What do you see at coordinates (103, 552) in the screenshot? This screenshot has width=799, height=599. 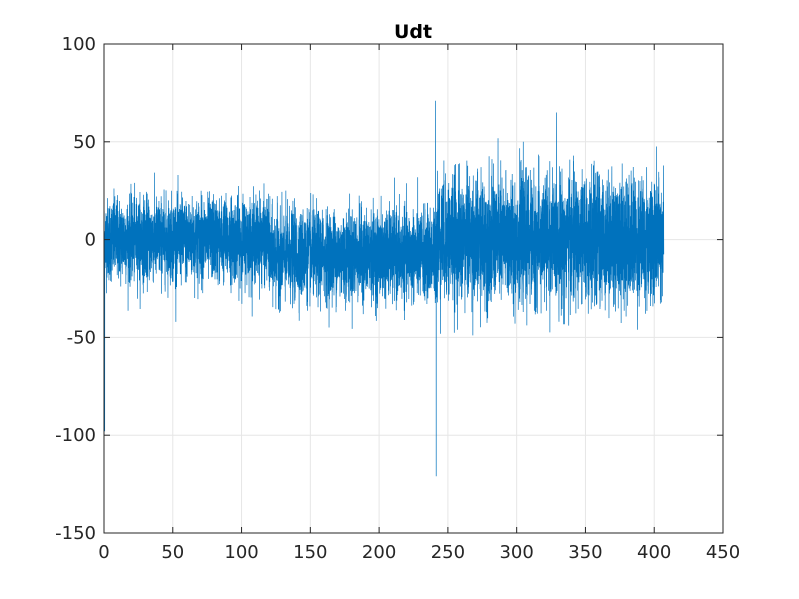 I see `x-tick-label: 0` at bounding box center [103, 552].